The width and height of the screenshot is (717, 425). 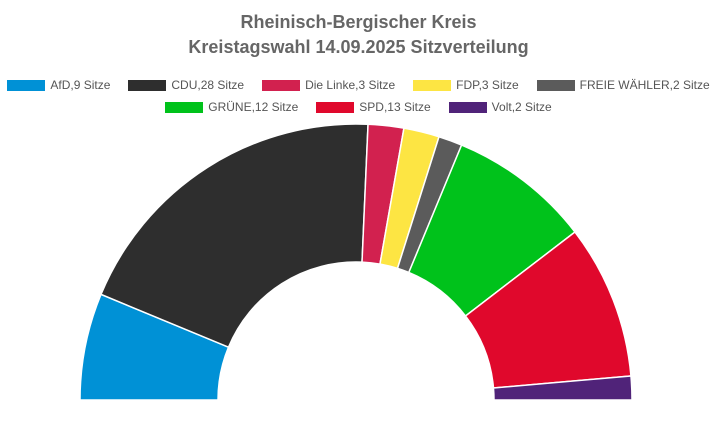 I want to click on arc-segment-volt, so click(x=562, y=388).